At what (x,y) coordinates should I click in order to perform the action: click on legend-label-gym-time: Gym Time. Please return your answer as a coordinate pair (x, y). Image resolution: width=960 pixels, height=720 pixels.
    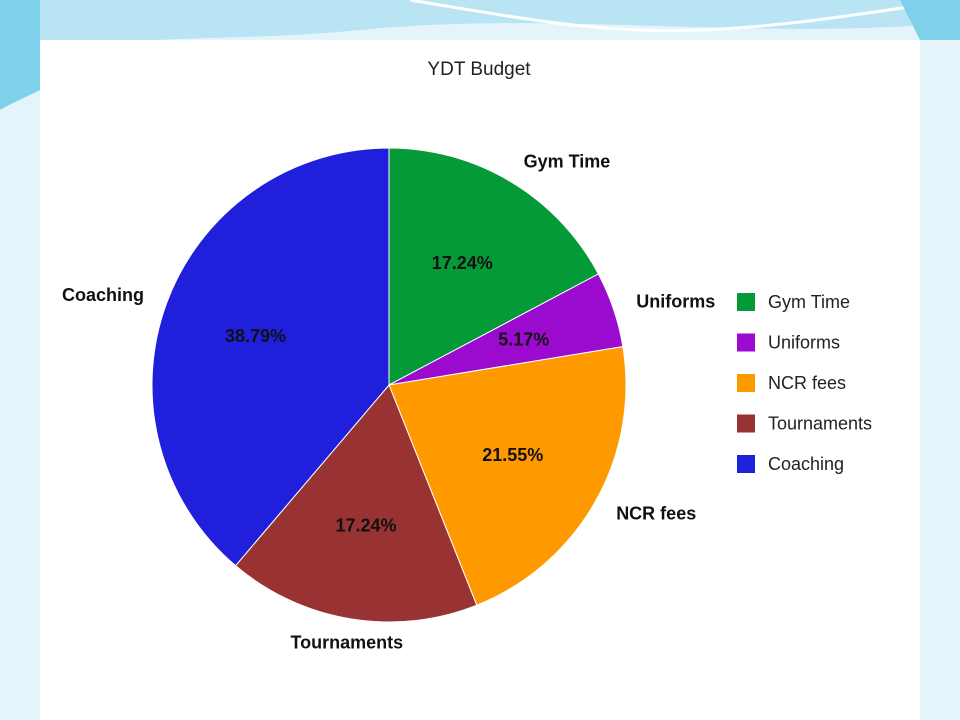
    Looking at the image, I should click on (809, 302).